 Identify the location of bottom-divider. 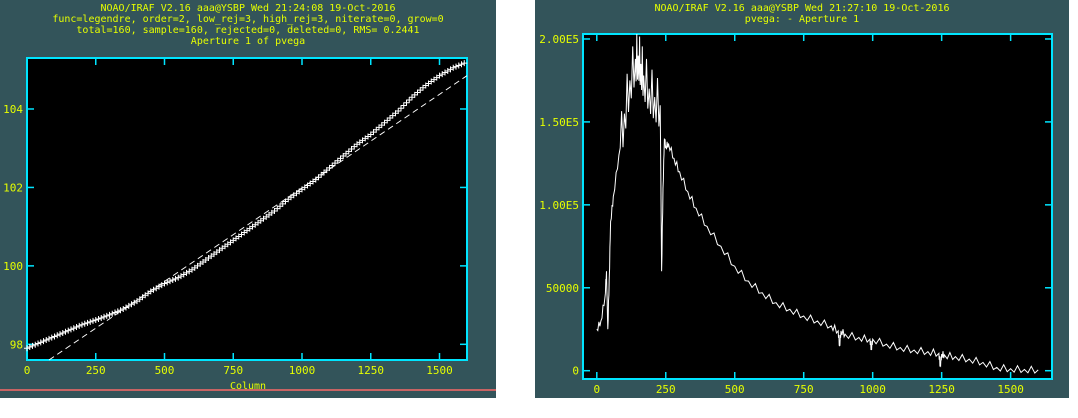
(248, 390).